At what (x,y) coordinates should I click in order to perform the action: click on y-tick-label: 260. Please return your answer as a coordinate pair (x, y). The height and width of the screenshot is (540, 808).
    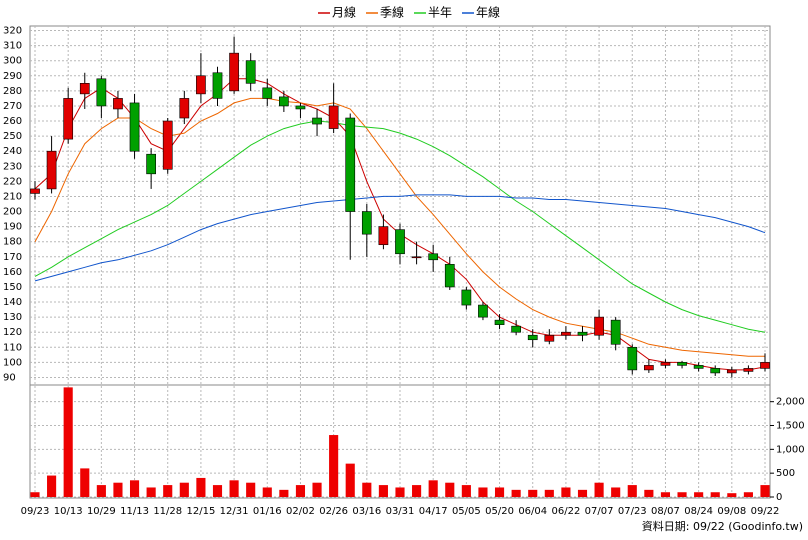
    Looking at the image, I should click on (12, 121).